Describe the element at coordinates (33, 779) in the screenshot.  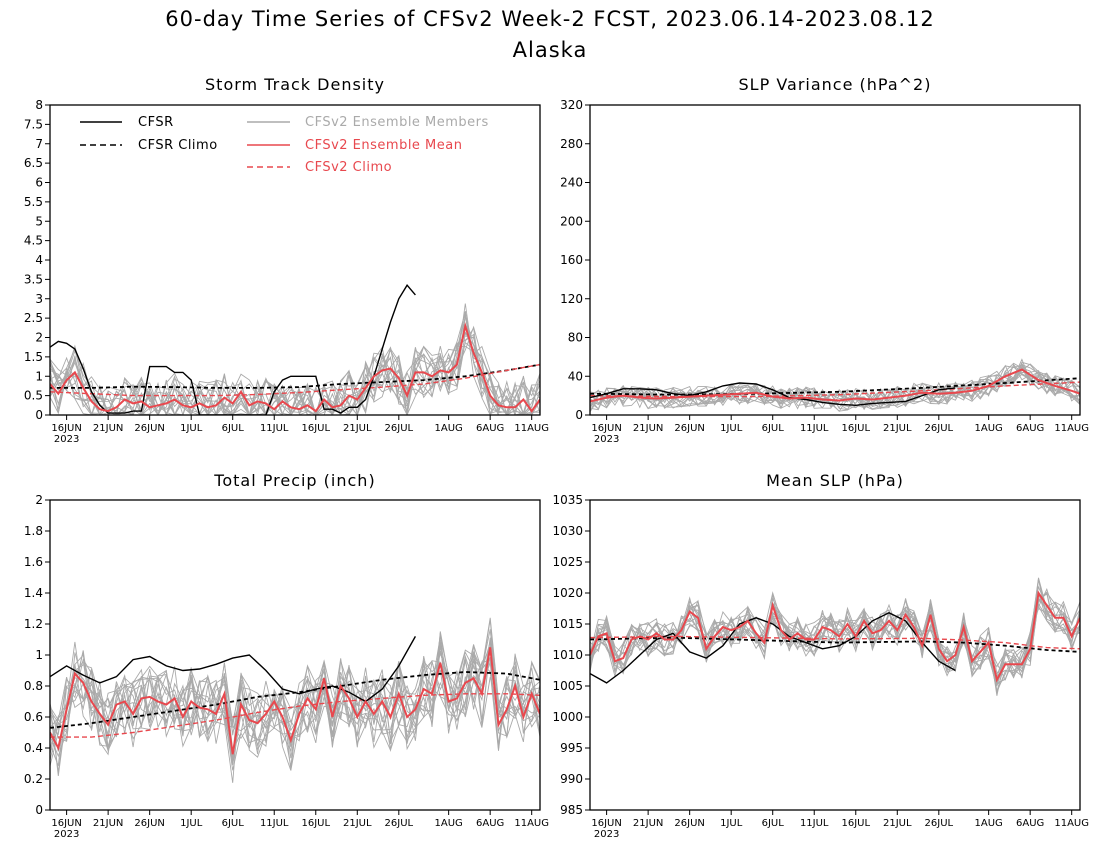
I see `y-tick-label: 0.2` at that location.